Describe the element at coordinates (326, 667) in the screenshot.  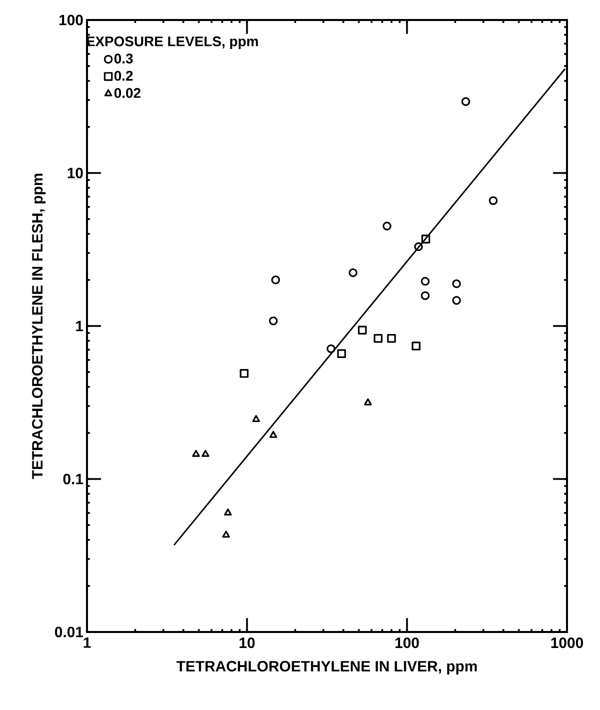
I see `x-axis-title: TETRACHLOROETHYLENE IN LIVER, ppm` at that location.